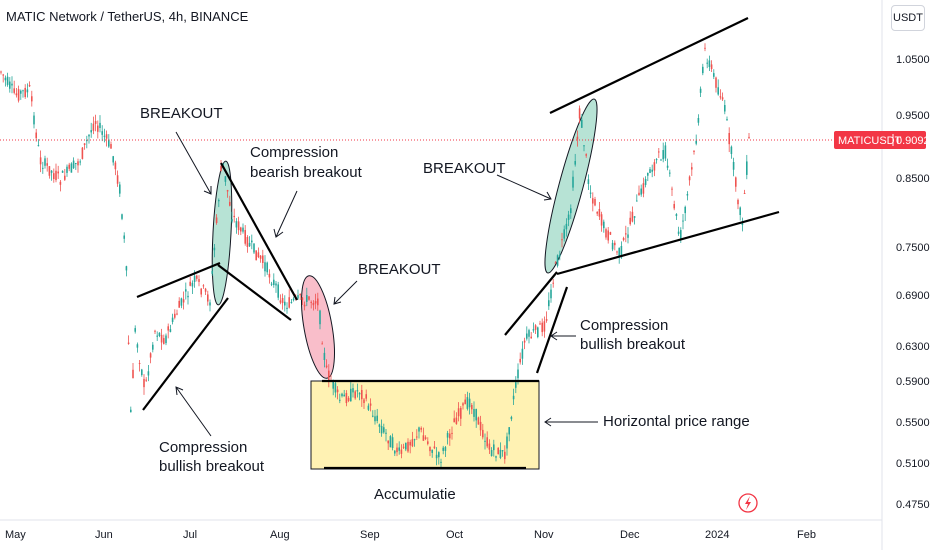 The image size is (932, 550). I want to click on trendline-compression-lower-right, so click(552, 330).